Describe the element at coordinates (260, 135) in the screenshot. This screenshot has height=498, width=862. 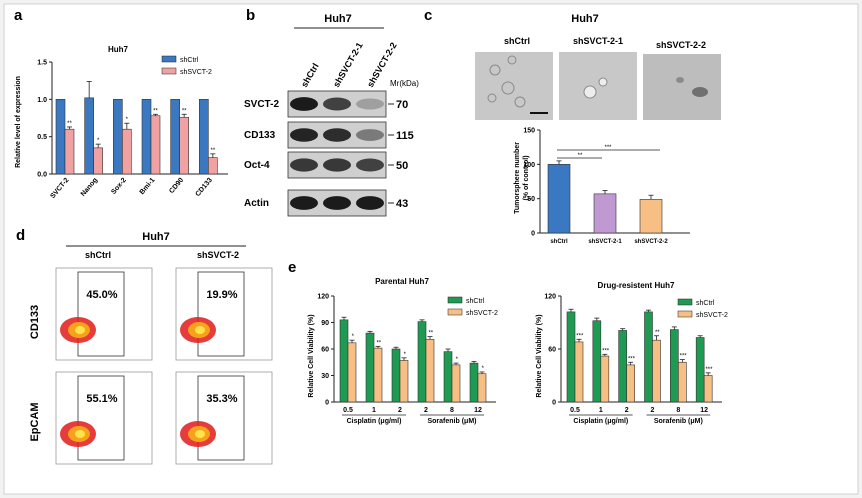
I see `blot-row-label: CD133` at that location.